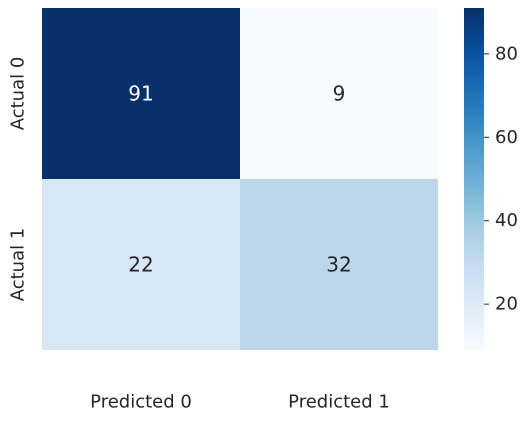  I want to click on cell-value-label: 22, so click(140, 265).